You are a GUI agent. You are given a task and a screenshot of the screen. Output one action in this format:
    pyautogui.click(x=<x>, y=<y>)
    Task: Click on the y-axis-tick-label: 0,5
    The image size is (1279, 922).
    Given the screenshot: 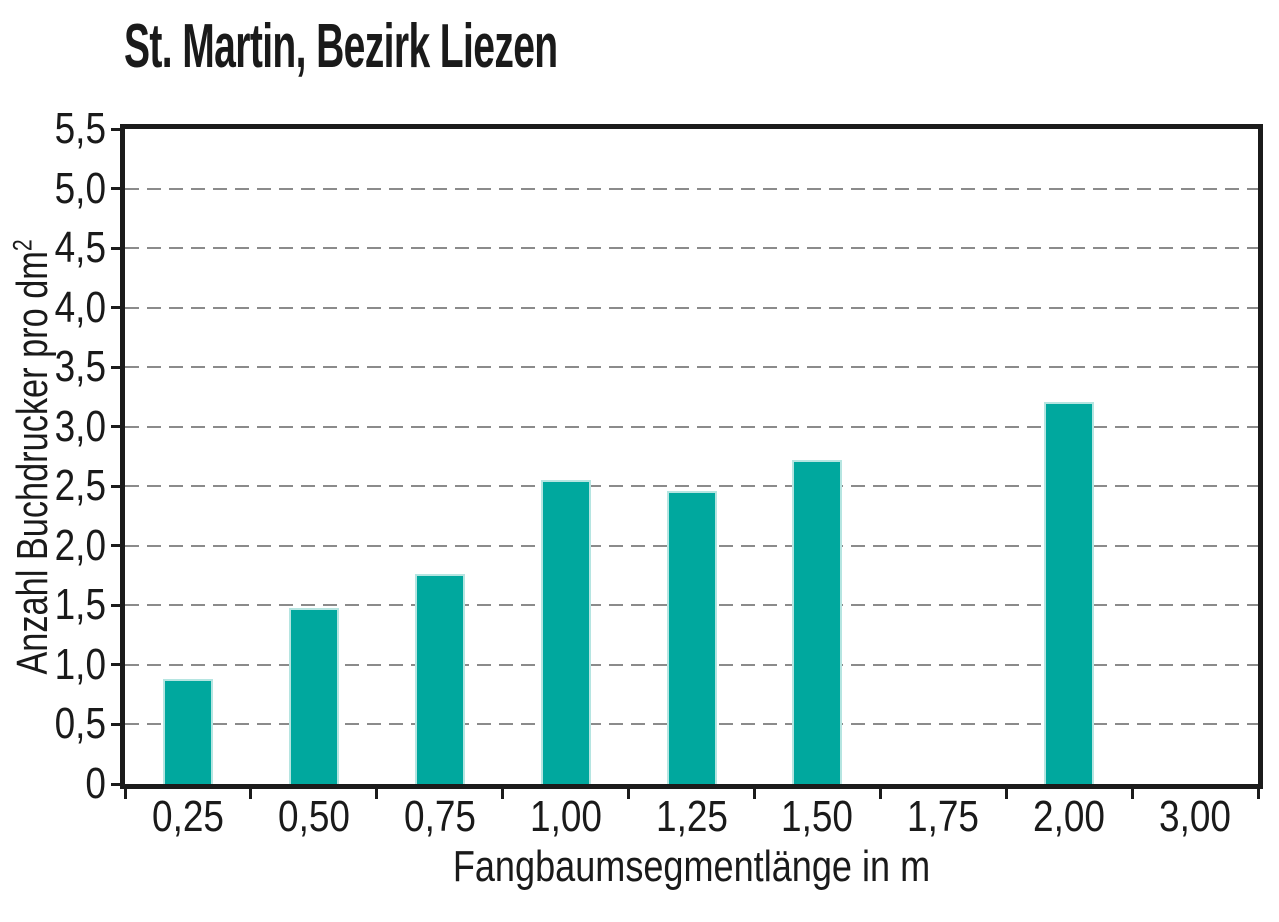 What is the action you would take?
    pyautogui.click(x=80, y=724)
    